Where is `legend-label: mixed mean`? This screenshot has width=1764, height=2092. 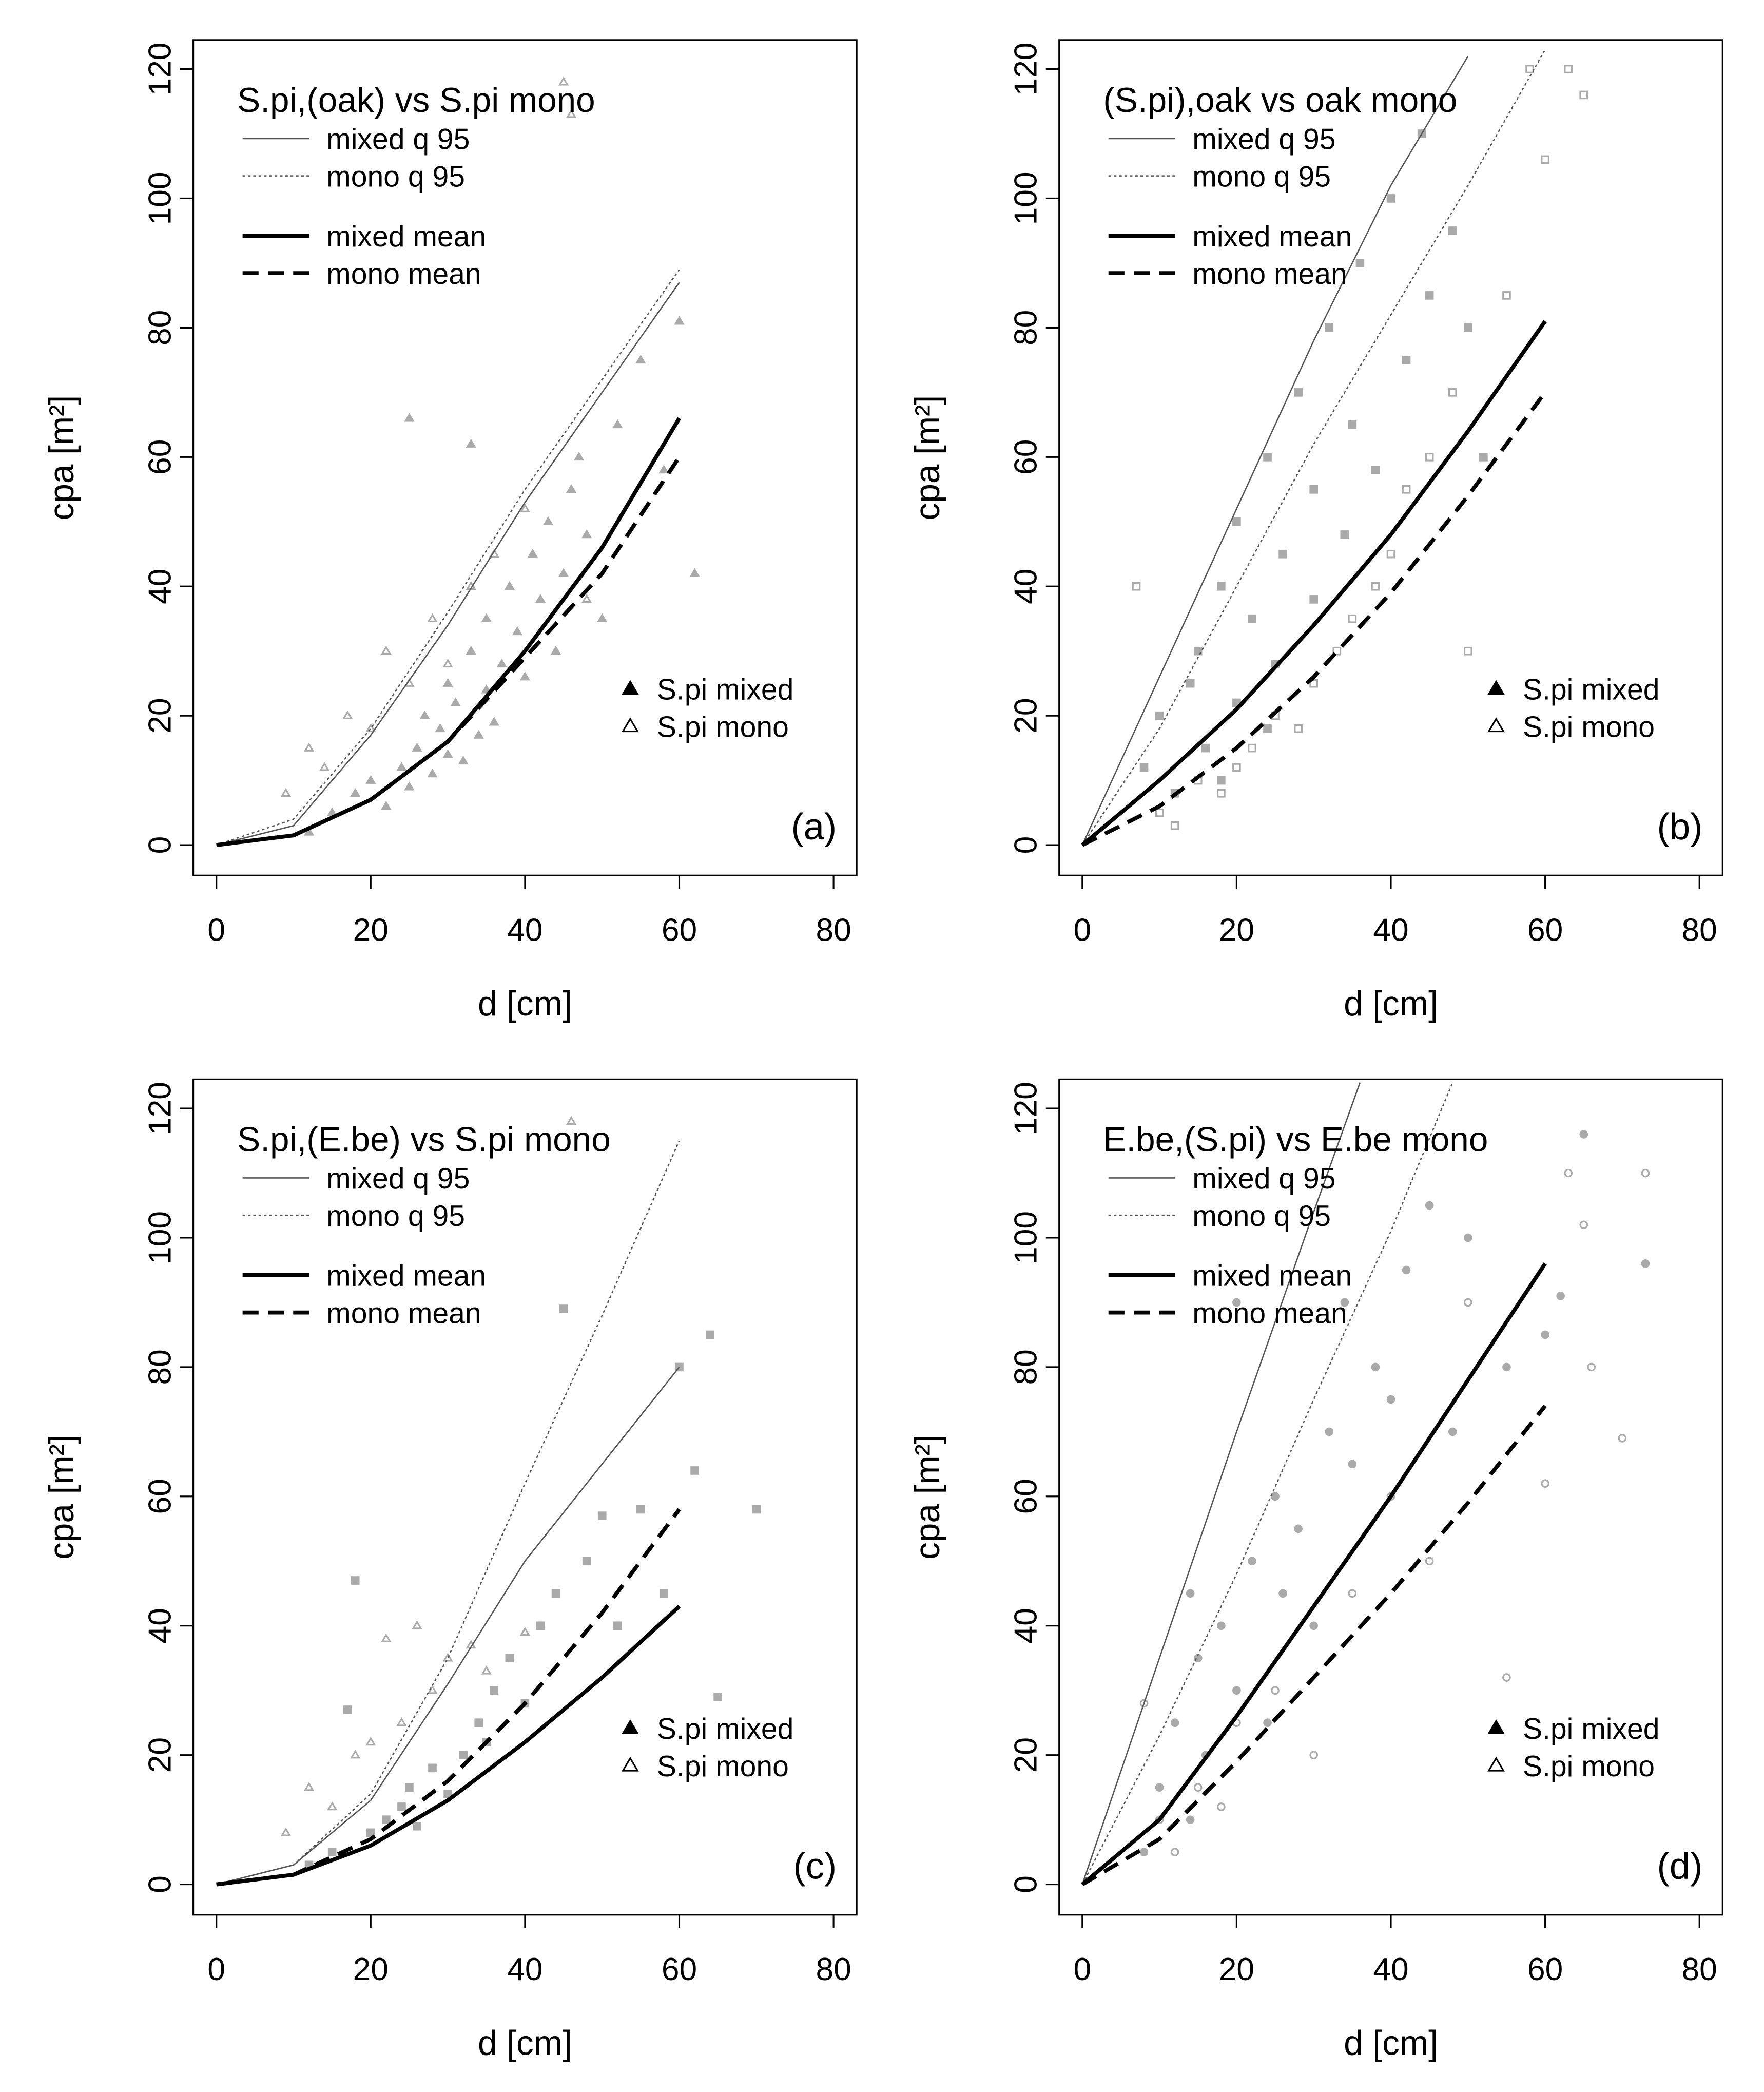
legend-label: mixed mean is located at coordinates (406, 236).